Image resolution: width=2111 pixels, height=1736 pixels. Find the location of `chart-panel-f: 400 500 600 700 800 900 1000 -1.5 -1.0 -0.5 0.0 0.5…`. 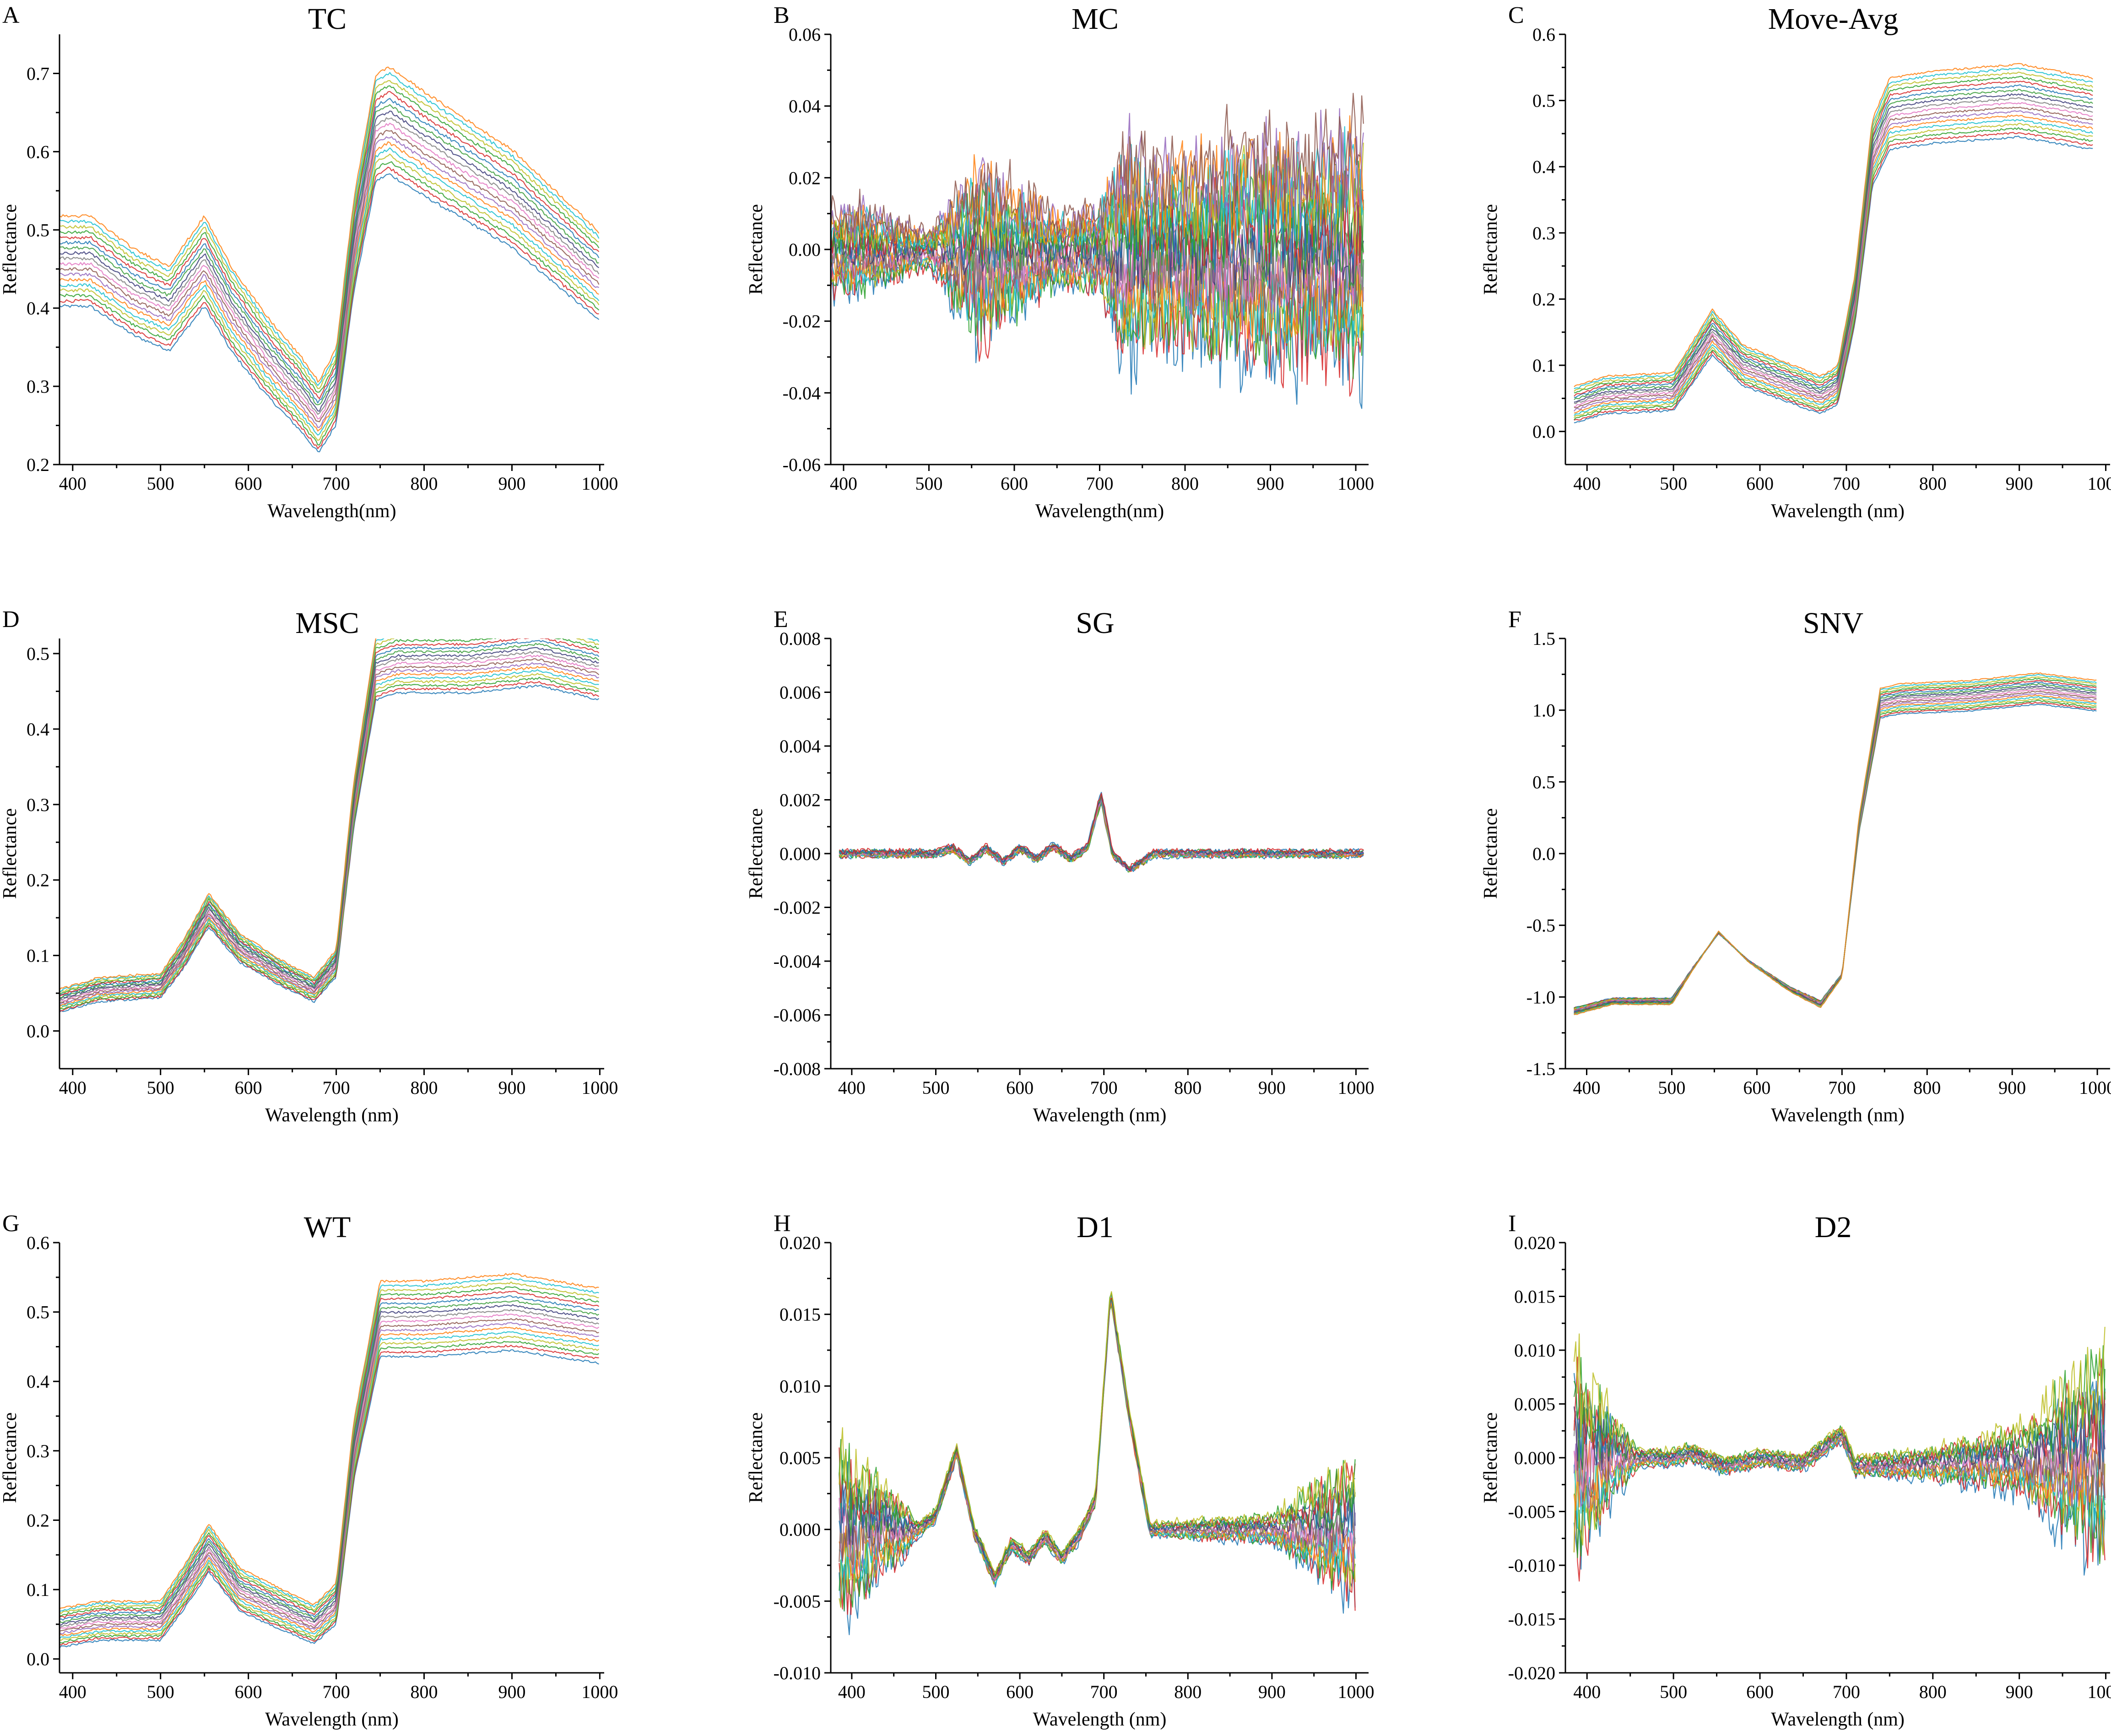

chart-panel-f: 400 500 600 700 800 900 1000 -1.5 -1.0 -0.5 0.0 0.5… is located at coordinates (1795, 866).